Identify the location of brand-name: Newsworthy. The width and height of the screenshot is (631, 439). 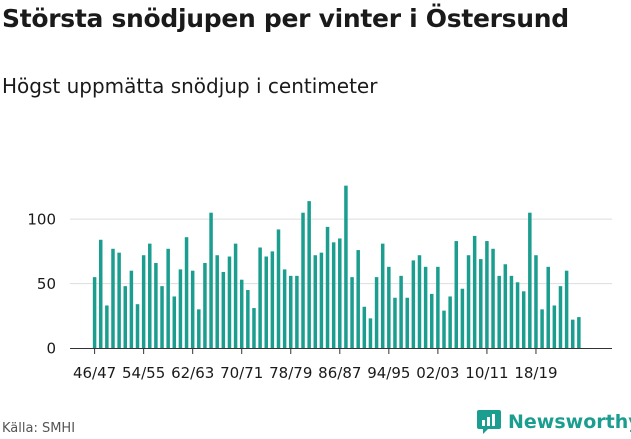
(569, 422).